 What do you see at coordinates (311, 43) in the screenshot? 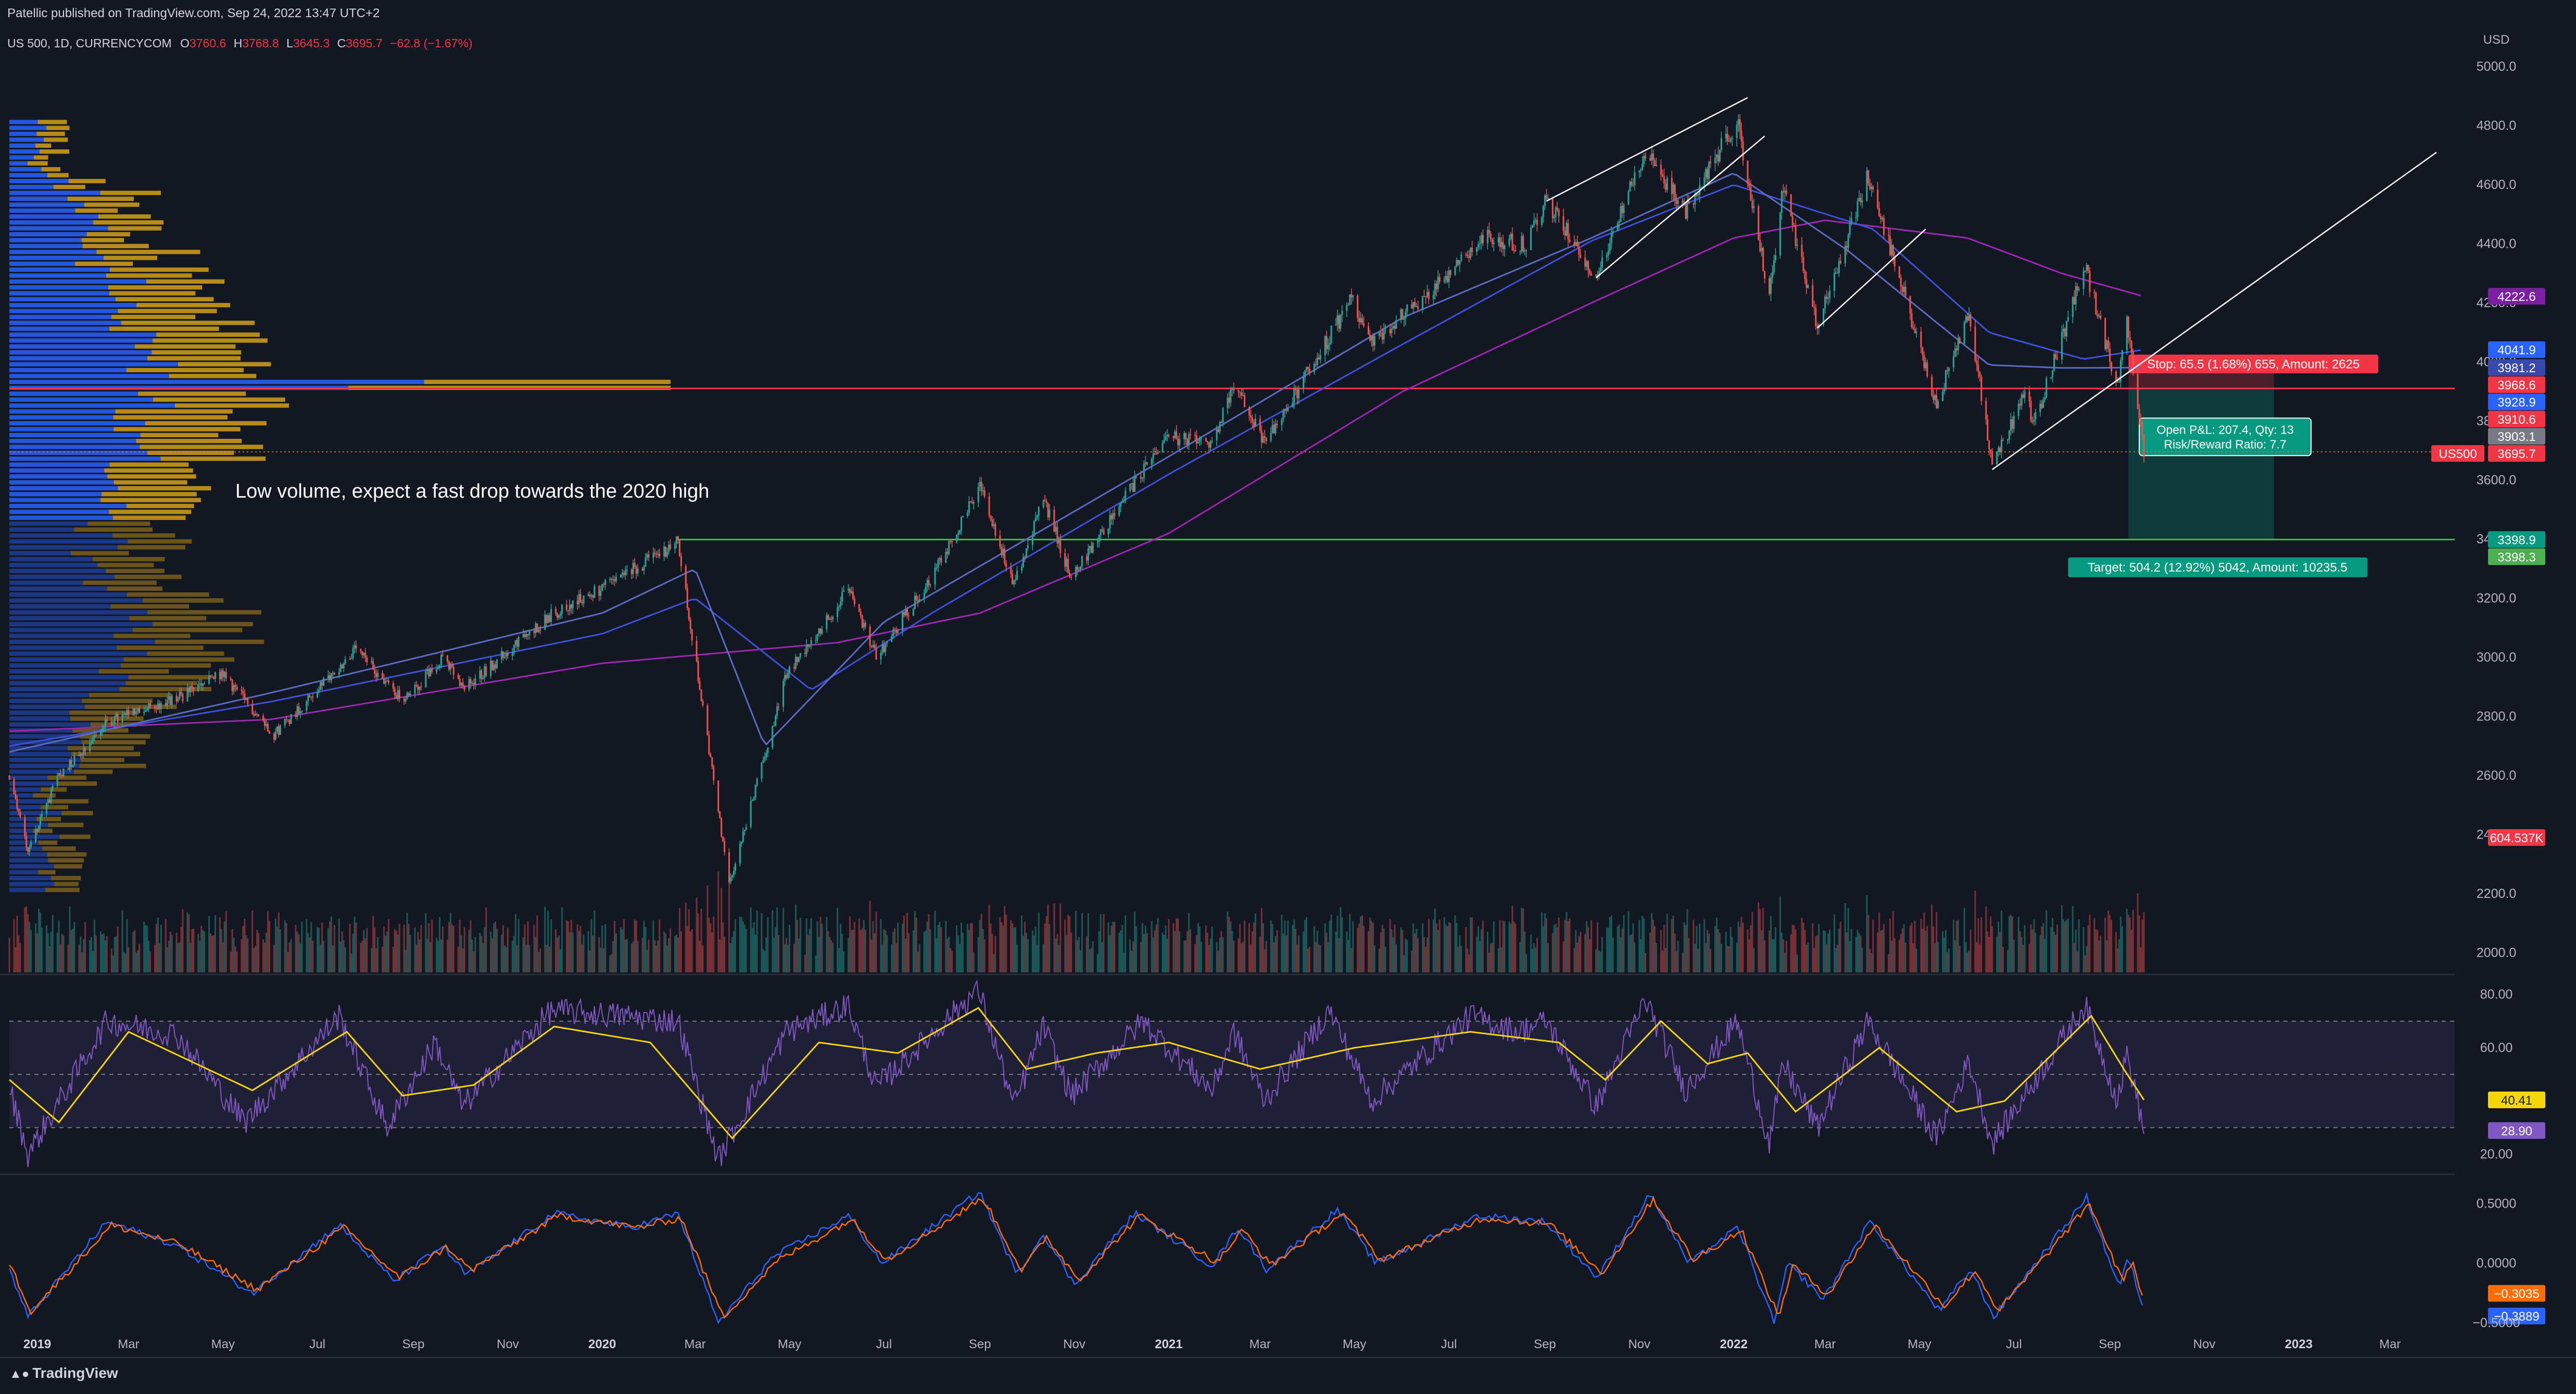
I see `low-value: 3645.3` at bounding box center [311, 43].